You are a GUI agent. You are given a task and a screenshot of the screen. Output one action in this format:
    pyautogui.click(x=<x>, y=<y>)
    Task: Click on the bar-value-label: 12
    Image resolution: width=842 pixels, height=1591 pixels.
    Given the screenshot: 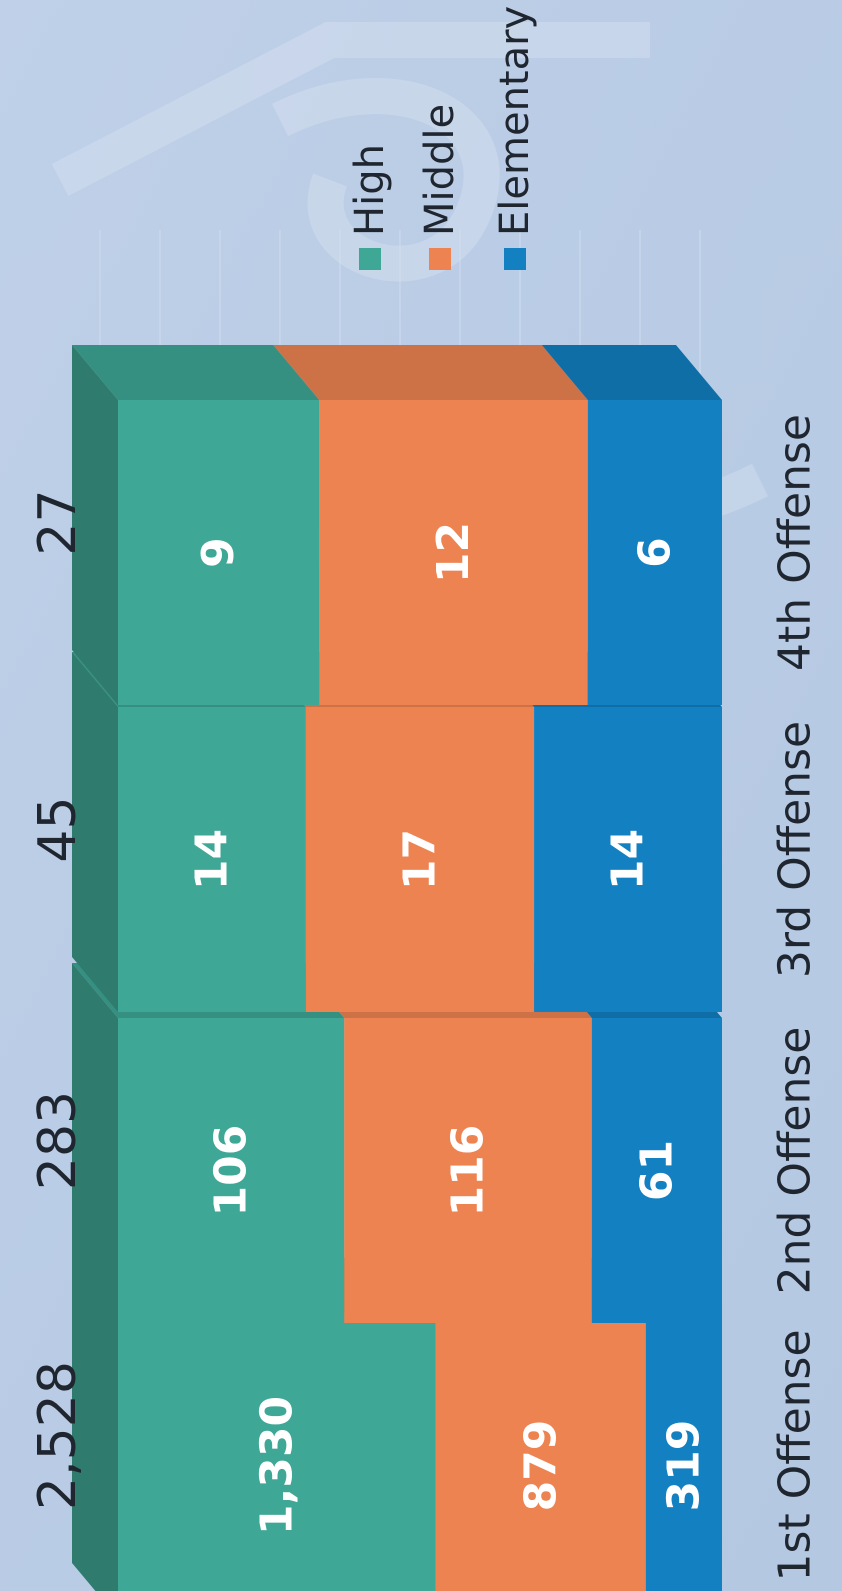 What is the action you would take?
    pyautogui.click(x=453, y=552)
    